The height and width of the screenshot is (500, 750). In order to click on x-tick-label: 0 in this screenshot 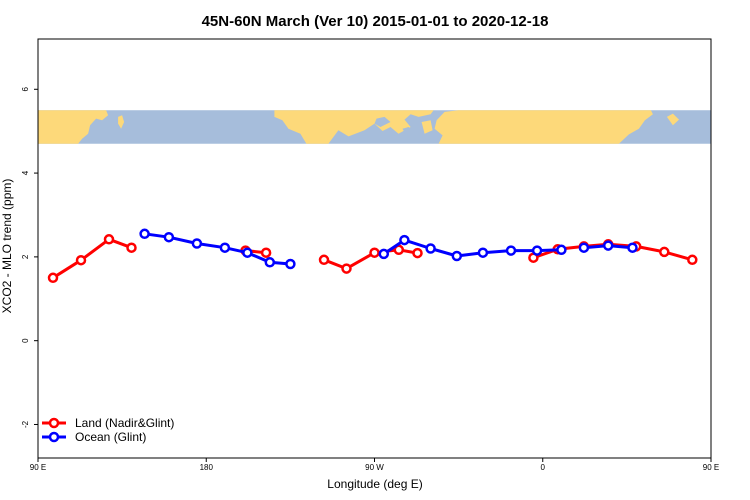, I will do `click(543, 467)`.